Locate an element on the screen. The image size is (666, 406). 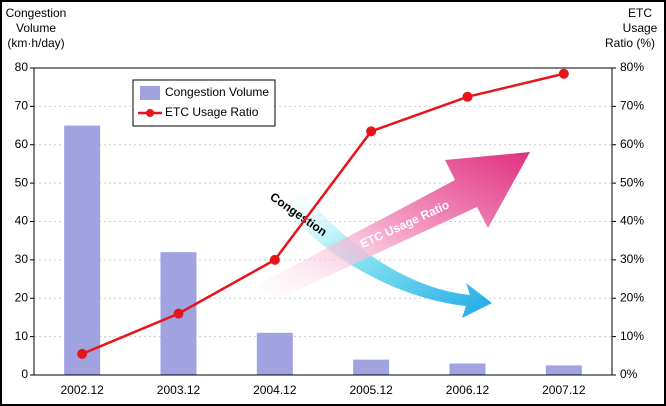
legend: Congestion Volume ETC Usage Ratio is located at coordinates (204, 103).